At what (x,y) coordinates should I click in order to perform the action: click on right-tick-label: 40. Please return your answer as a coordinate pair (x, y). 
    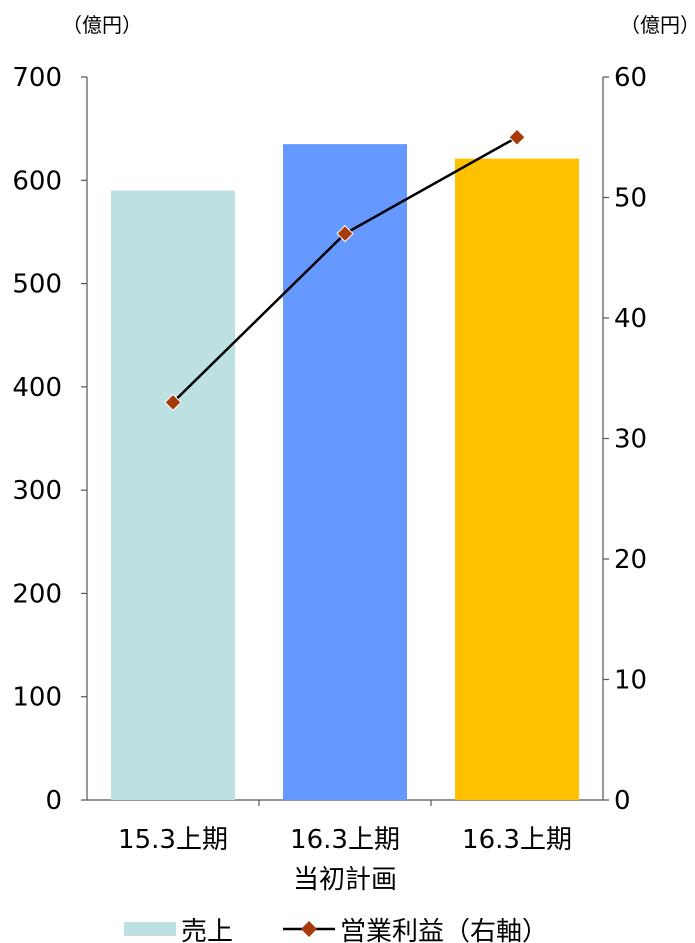
    Looking at the image, I should click on (630, 319).